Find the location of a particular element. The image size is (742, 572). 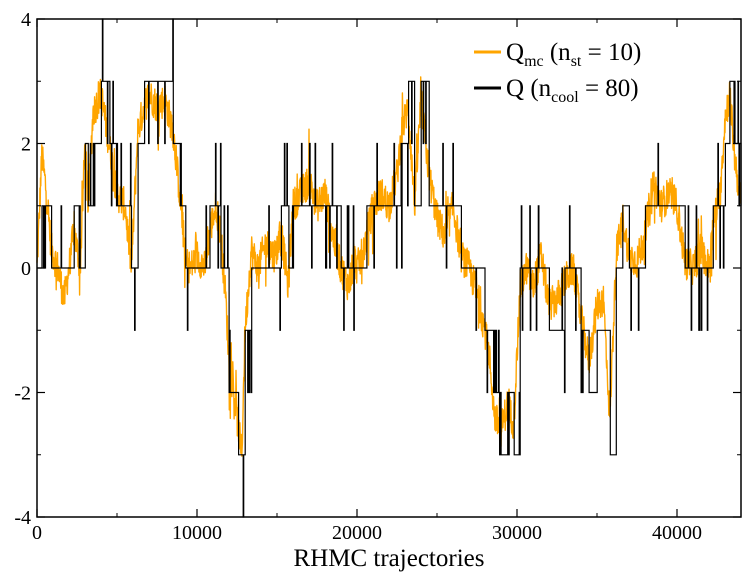

legend: Qmc (nst = 10)Q (ncool = 80) is located at coordinates (557, 72).